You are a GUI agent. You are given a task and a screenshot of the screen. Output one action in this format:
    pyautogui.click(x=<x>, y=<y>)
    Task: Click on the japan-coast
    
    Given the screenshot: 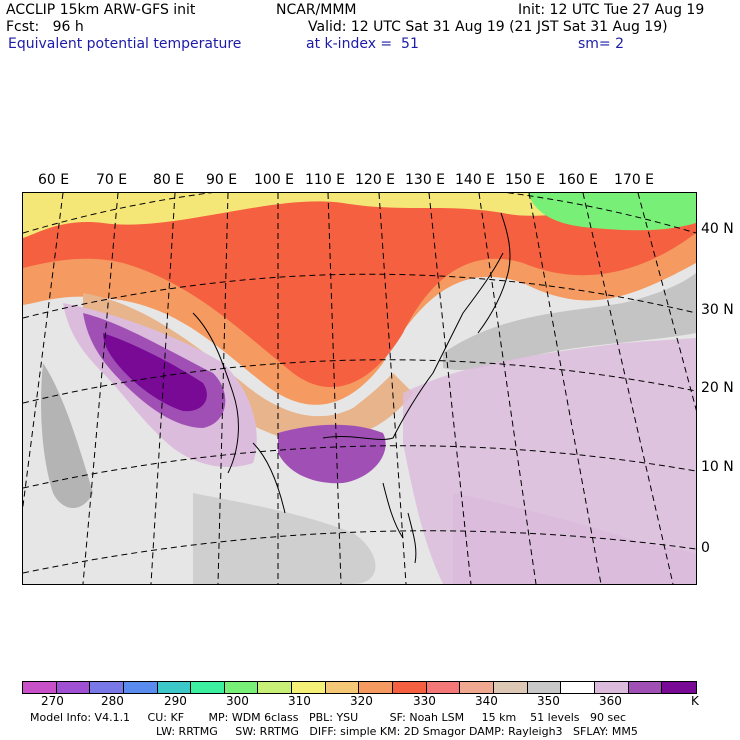 What is the action you would take?
    pyautogui.click(x=494, y=273)
    